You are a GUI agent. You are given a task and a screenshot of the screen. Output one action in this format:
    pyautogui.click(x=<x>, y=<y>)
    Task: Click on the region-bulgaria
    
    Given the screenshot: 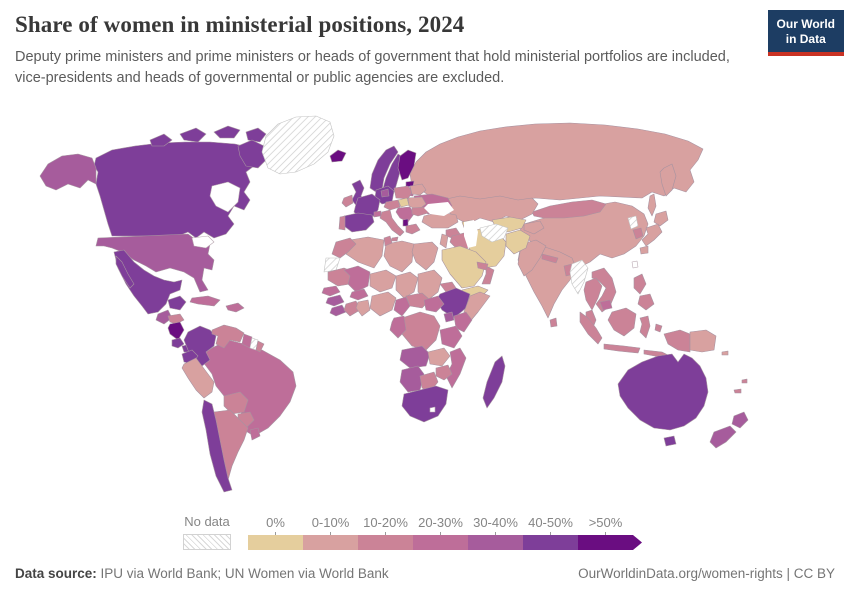 What is the action you would take?
    pyautogui.click(x=420, y=211)
    